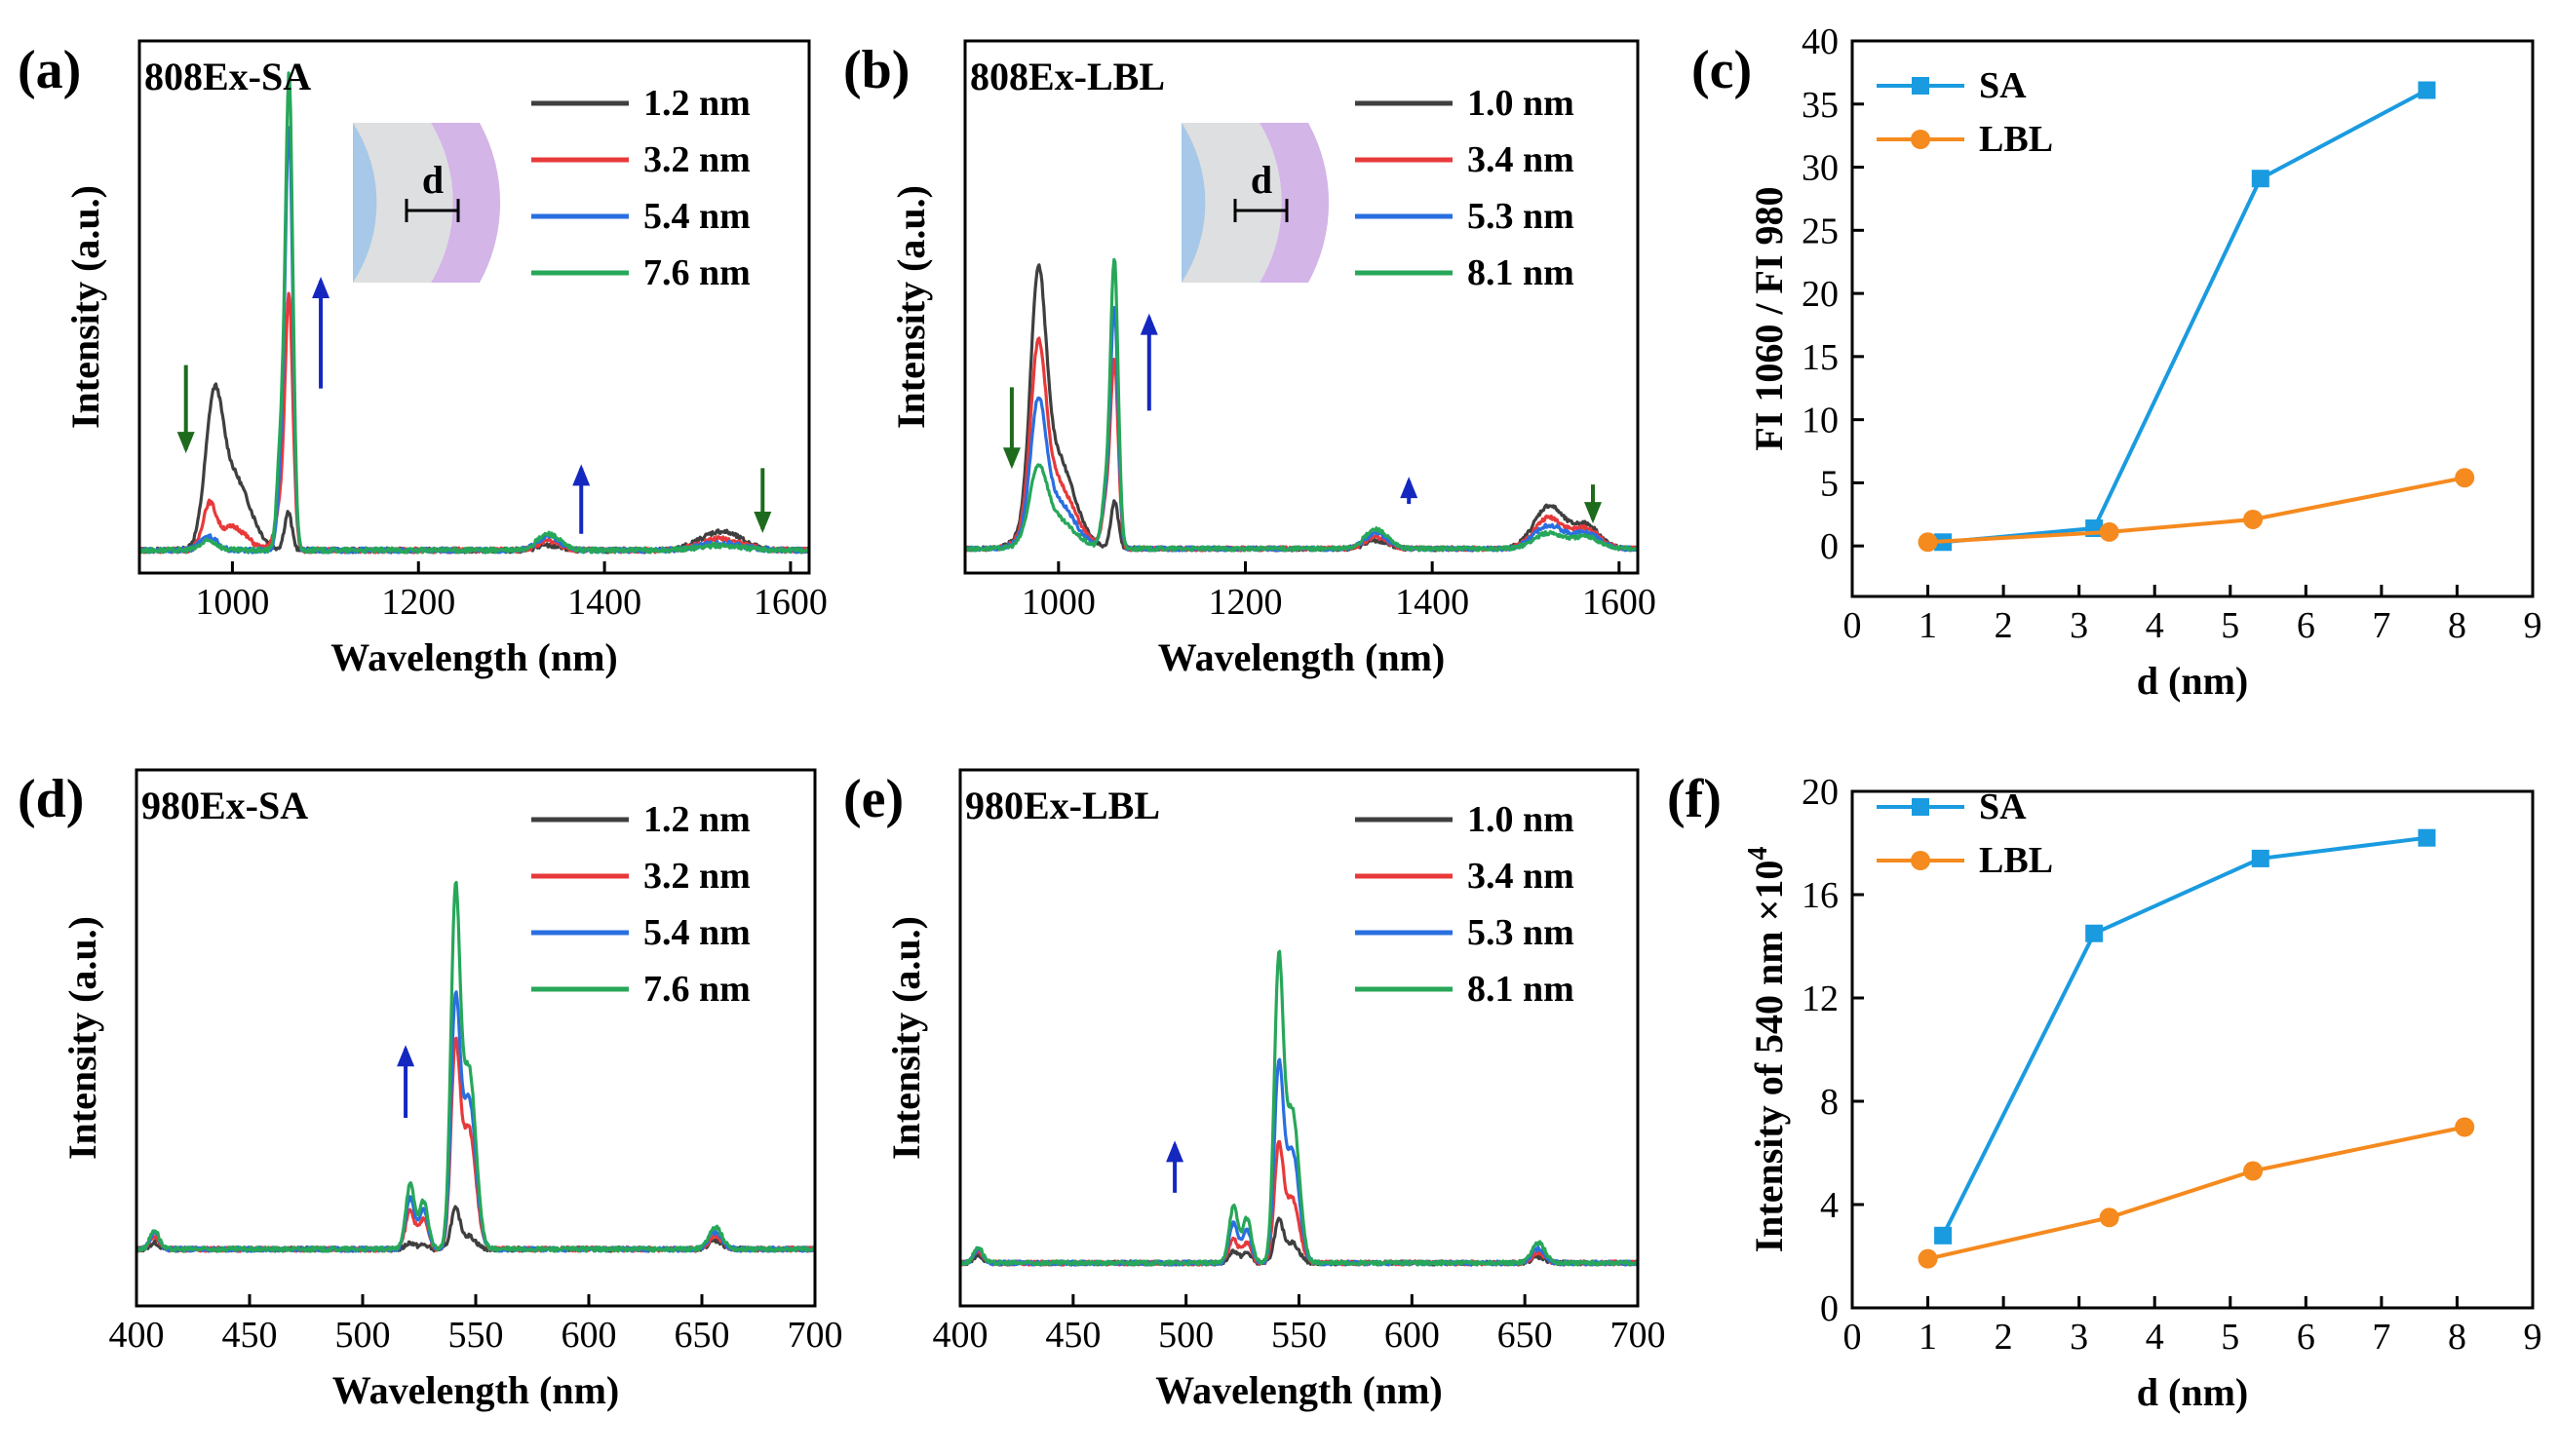 This screenshot has height=1456, width=2559. I want to click on legend-label: LBL, so click(2016, 139).